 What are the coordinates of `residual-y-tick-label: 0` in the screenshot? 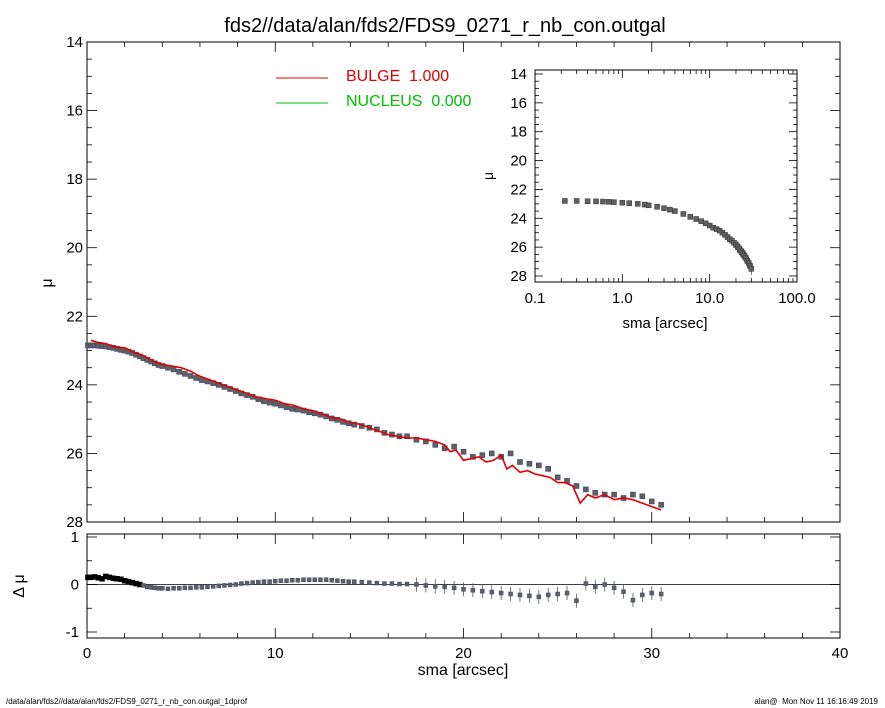 It's located at (75, 585).